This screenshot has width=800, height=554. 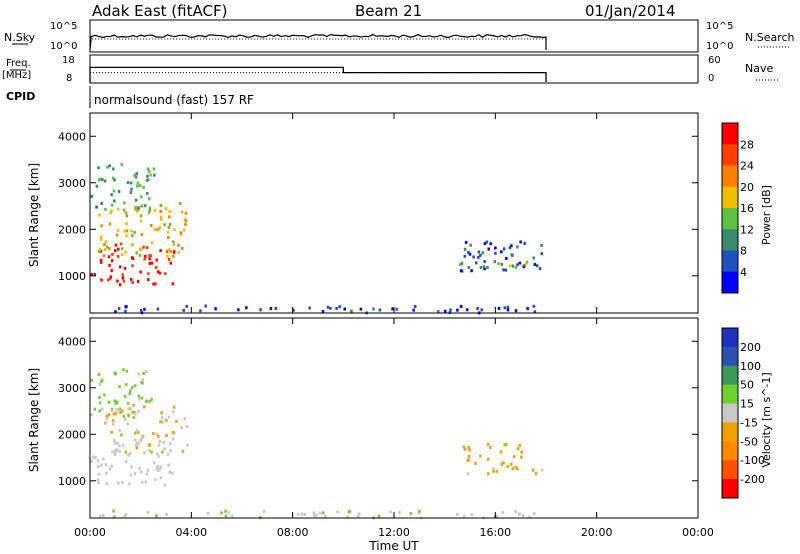 What do you see at coordinates (68, 60) in the screenshot?
I see `freq-tick-left-high: 18` at bounding box center [68, 60].